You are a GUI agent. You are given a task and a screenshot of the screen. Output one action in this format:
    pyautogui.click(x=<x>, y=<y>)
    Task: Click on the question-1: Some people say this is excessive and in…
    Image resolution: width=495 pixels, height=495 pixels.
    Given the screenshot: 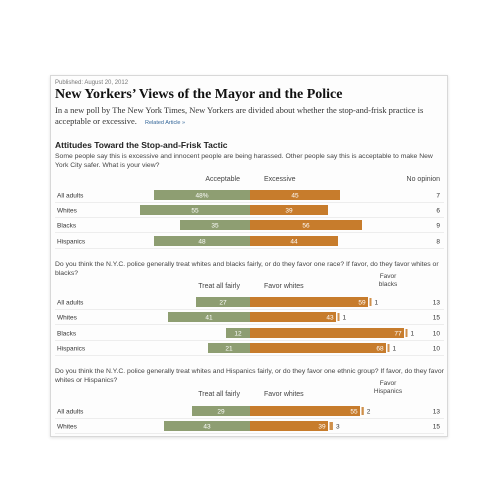 What is the action you would take?
    pyautogui.click(x=244, y=161)
    